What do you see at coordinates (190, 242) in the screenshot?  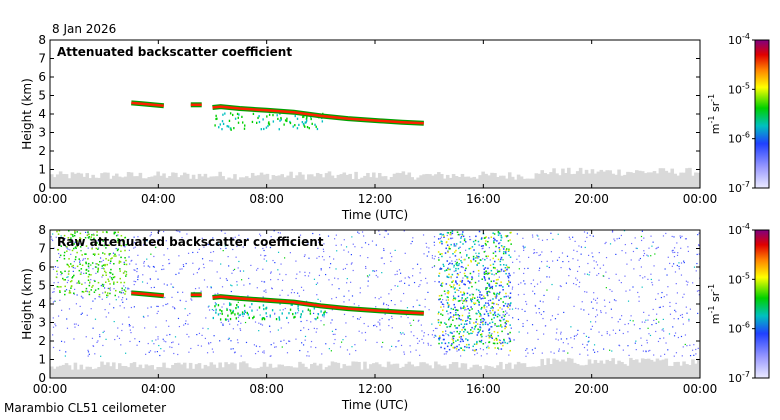 I see `panel-title: Raw attenuated backscatter coefficient` at bounding box center [190, 242].